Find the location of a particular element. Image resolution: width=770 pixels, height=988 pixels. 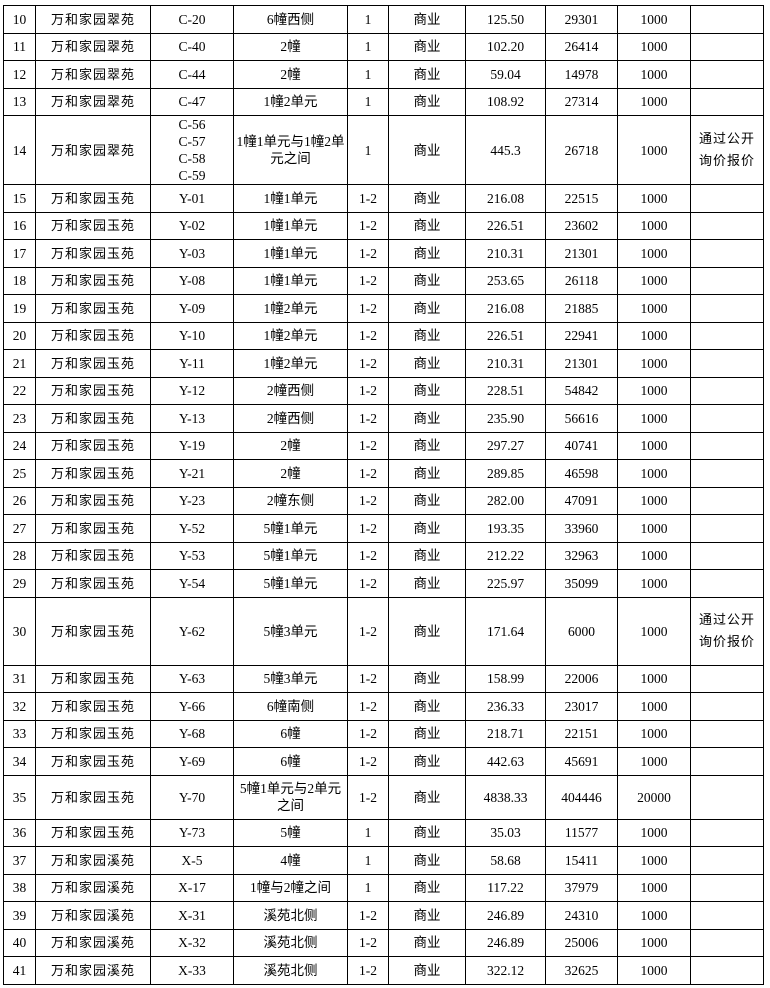

table-row: 28 万和家园玉苑 Y-53 5幢1单元 1-2 商业 212.22 32963 1000 is located at coordinates (383, 555).